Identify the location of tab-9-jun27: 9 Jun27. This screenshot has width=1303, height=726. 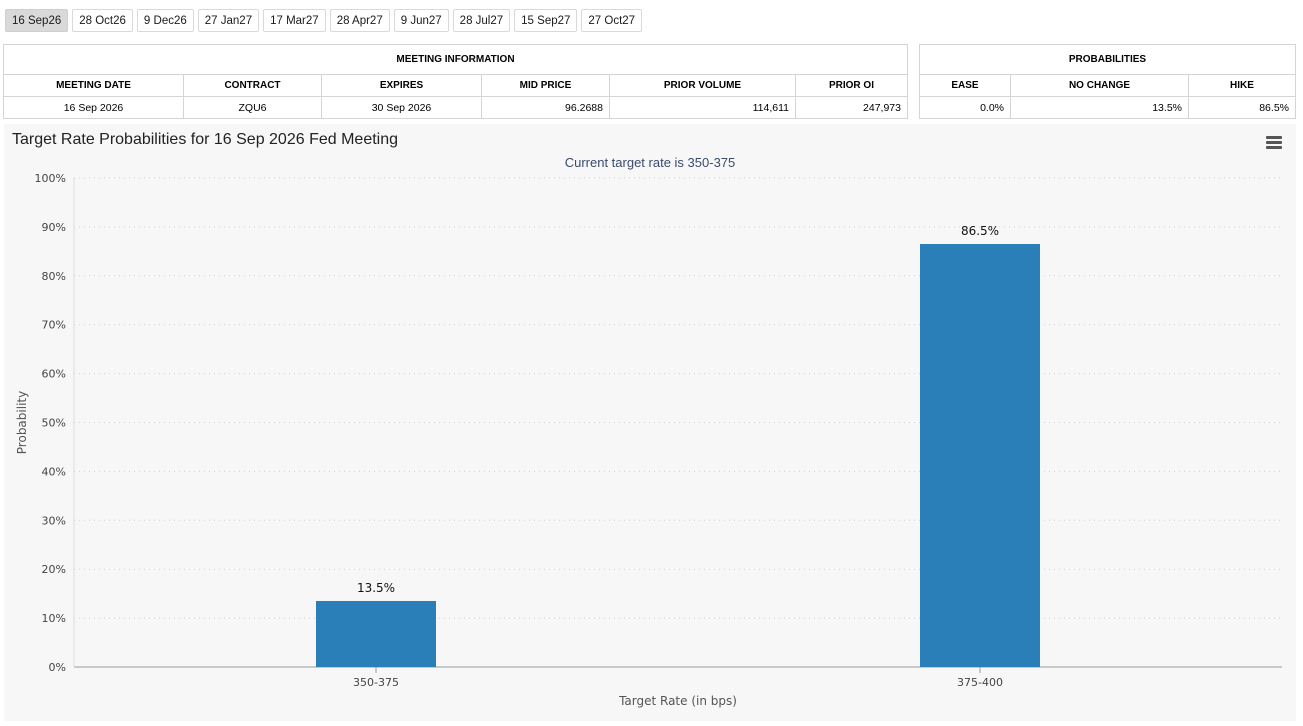
(421, 20).